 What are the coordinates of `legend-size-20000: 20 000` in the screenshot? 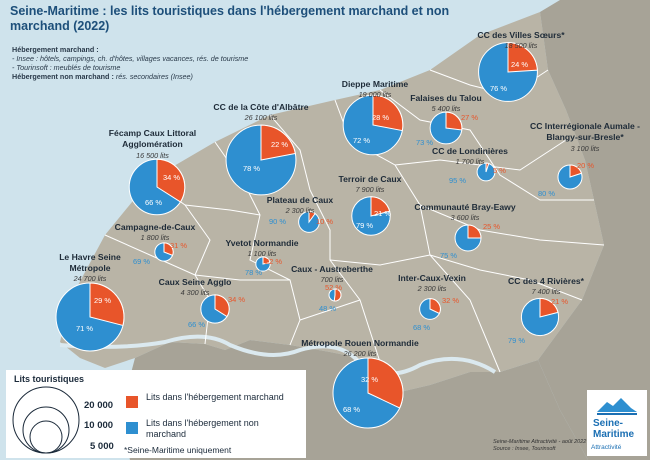 It's located at (99, 405).